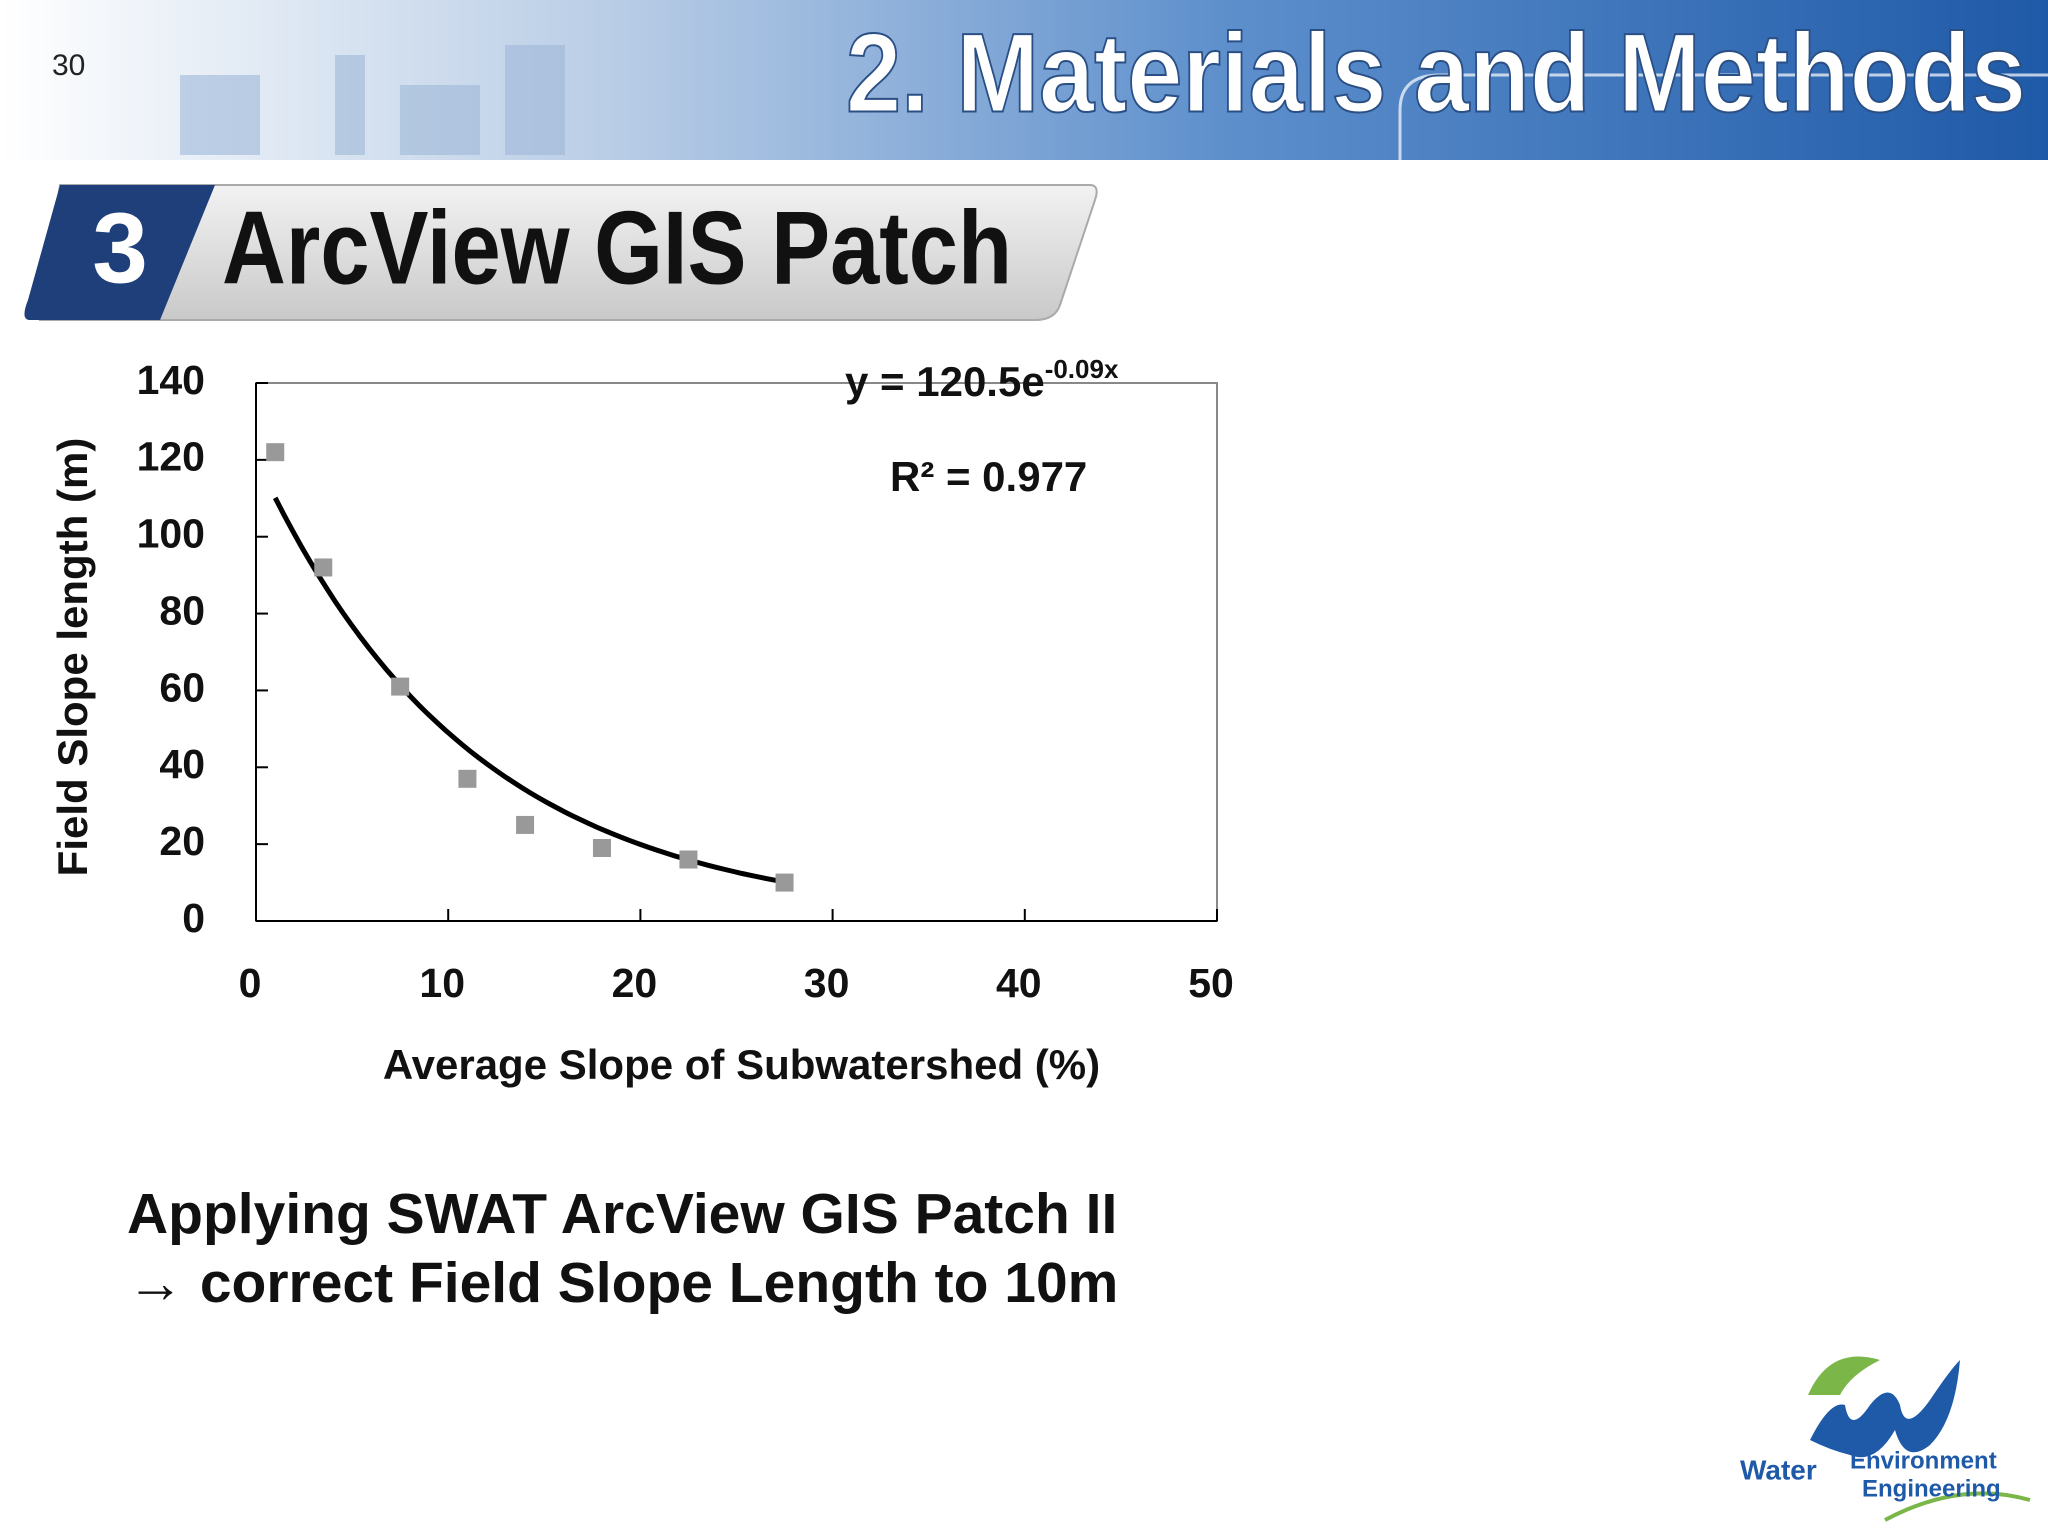 The width and height of the screenshot is (2048, 1536). I want to click on y-tick-label: 100, so click(171, 534).